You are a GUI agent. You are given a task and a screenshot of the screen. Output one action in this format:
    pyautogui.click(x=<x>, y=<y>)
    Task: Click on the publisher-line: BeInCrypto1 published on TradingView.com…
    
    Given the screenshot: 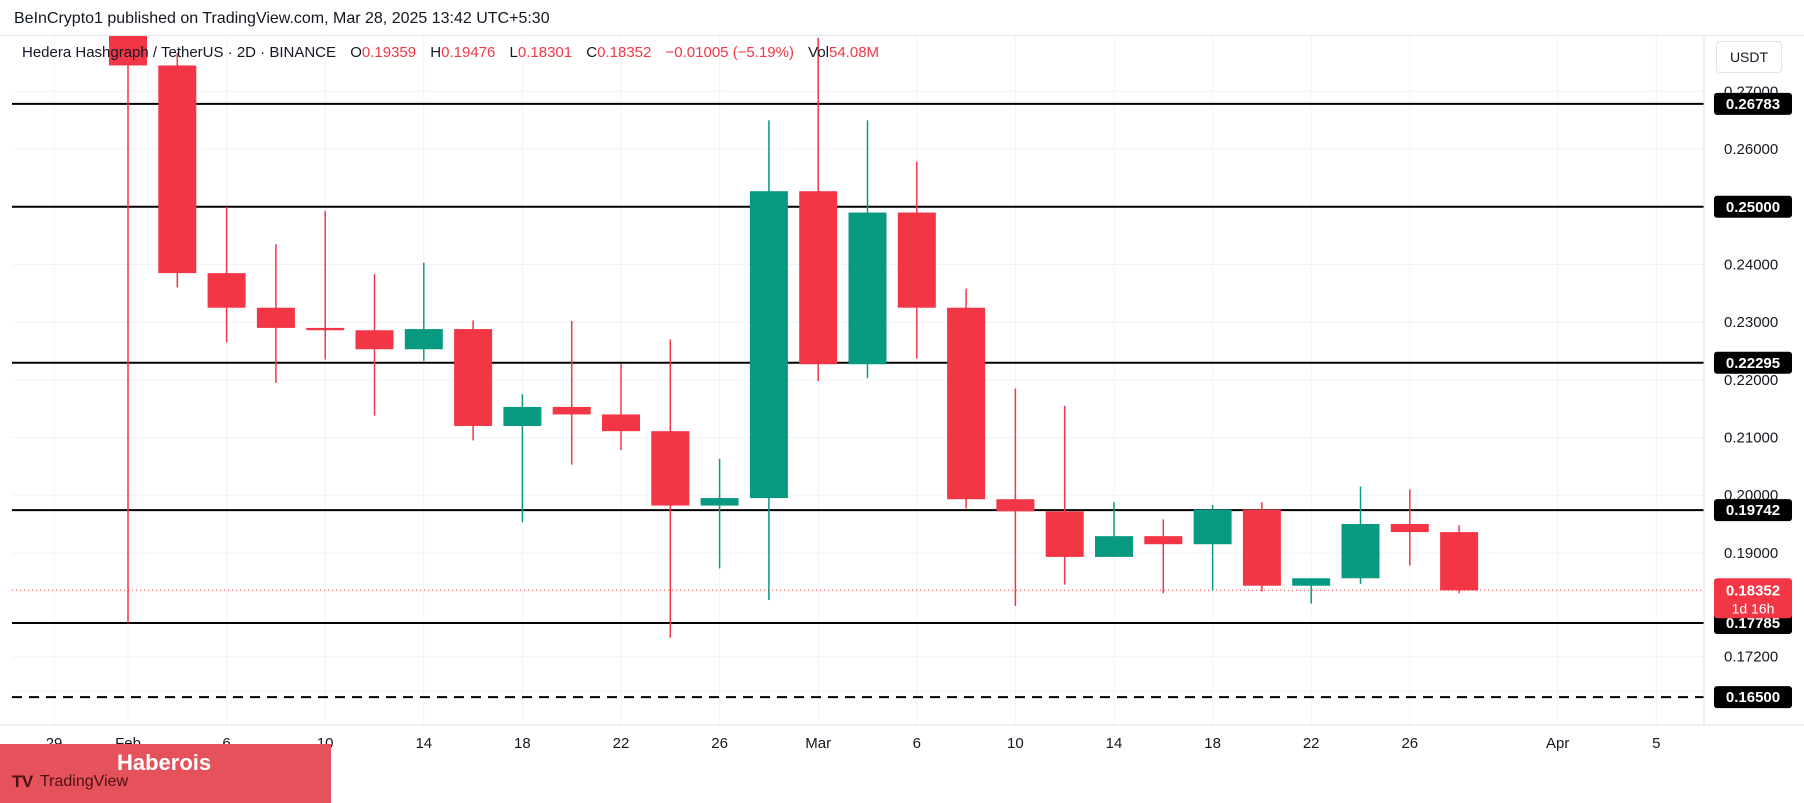 What is the action you would take?
    pyautogui.click(x=902, y=18)
    